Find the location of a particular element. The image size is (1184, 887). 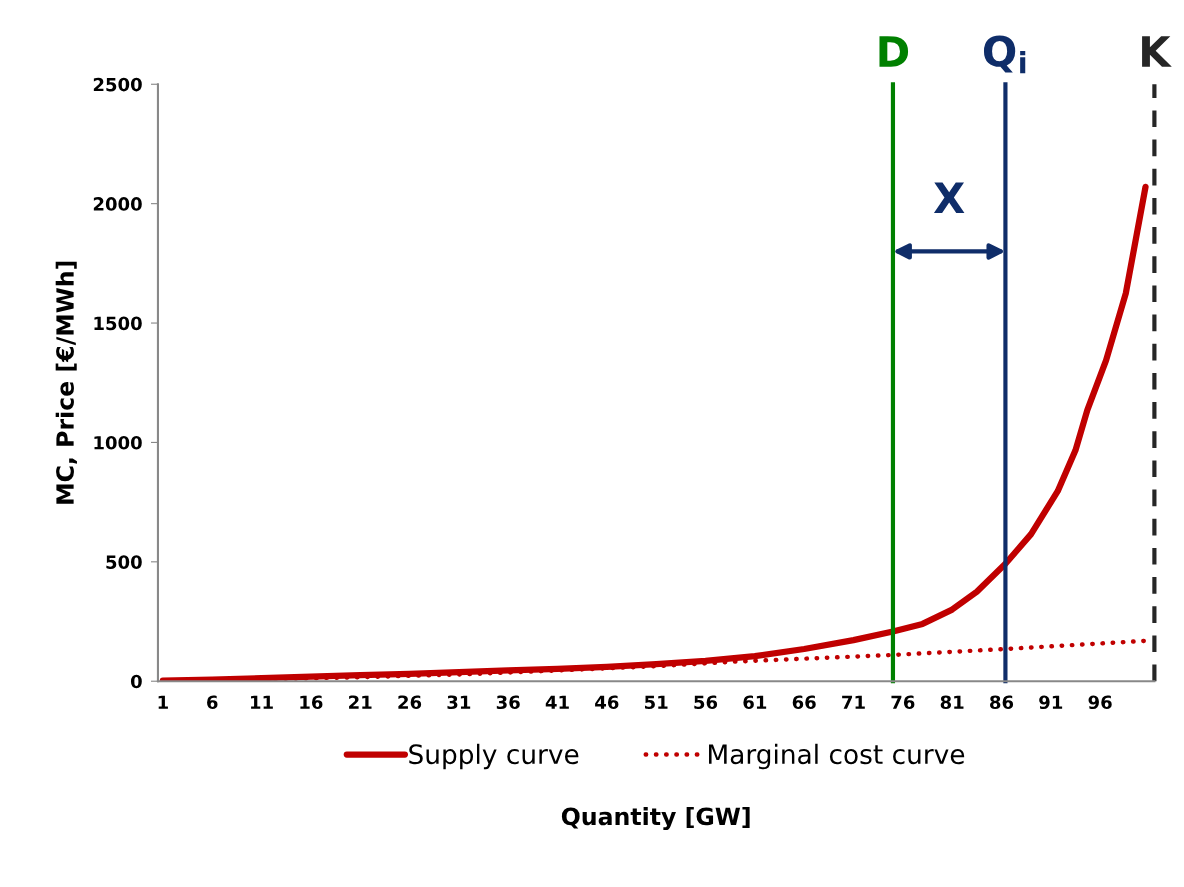

y-tick-label: 2500 is located at coordinates (117, 84).